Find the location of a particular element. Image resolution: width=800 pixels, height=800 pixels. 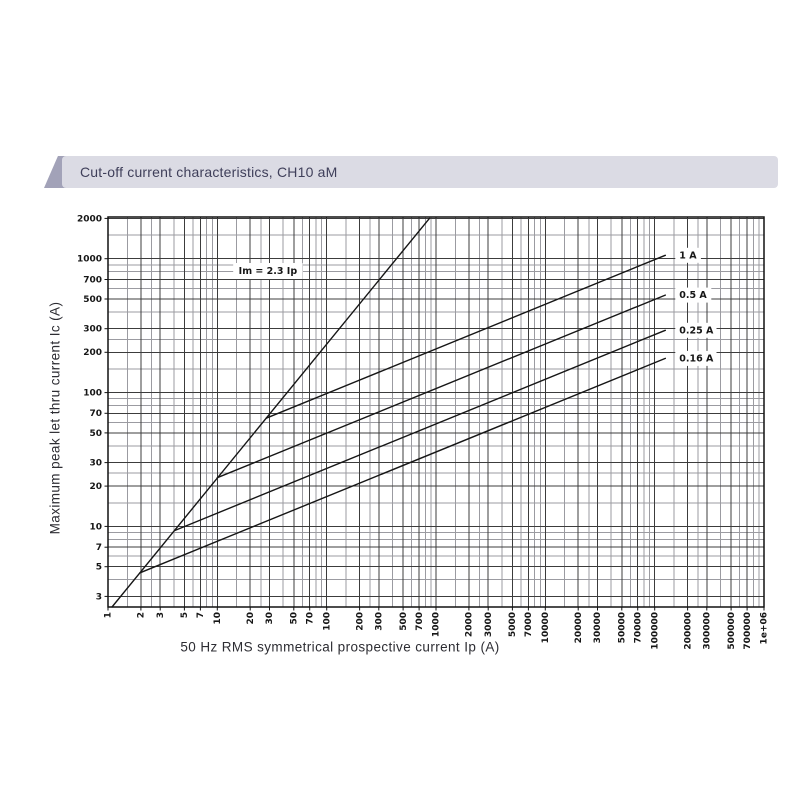

series-label: 1 A is located at coordinates (688, 255).